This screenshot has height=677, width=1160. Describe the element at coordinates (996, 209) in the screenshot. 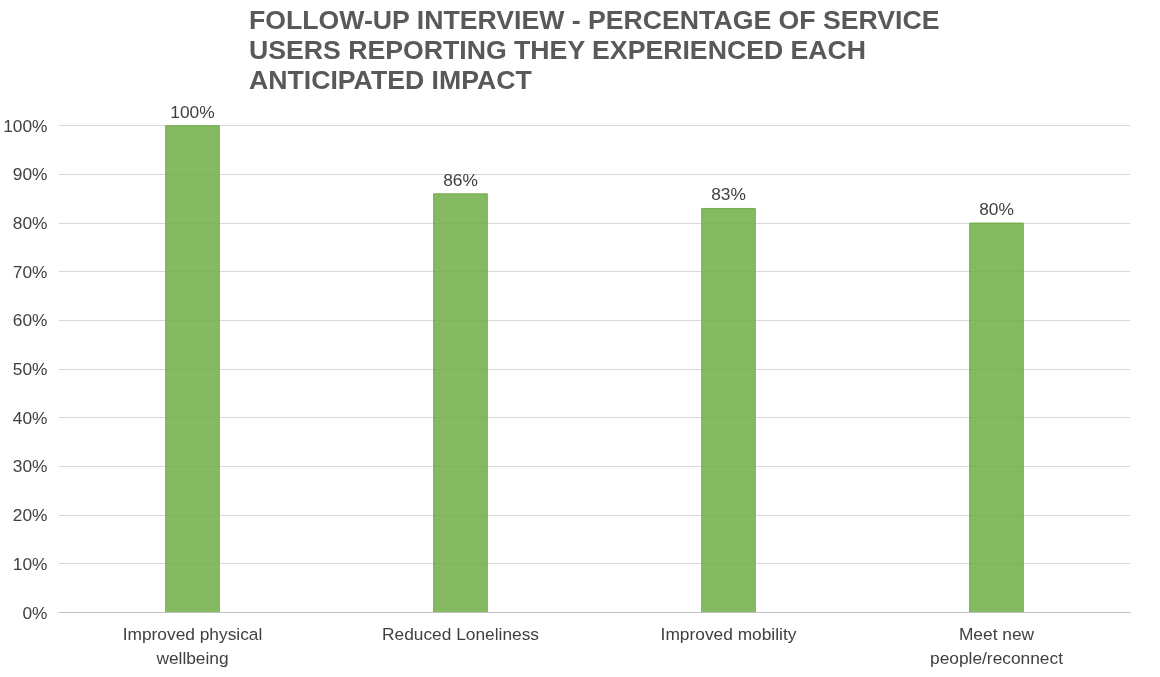

I see `data-label: 80%` at that location.